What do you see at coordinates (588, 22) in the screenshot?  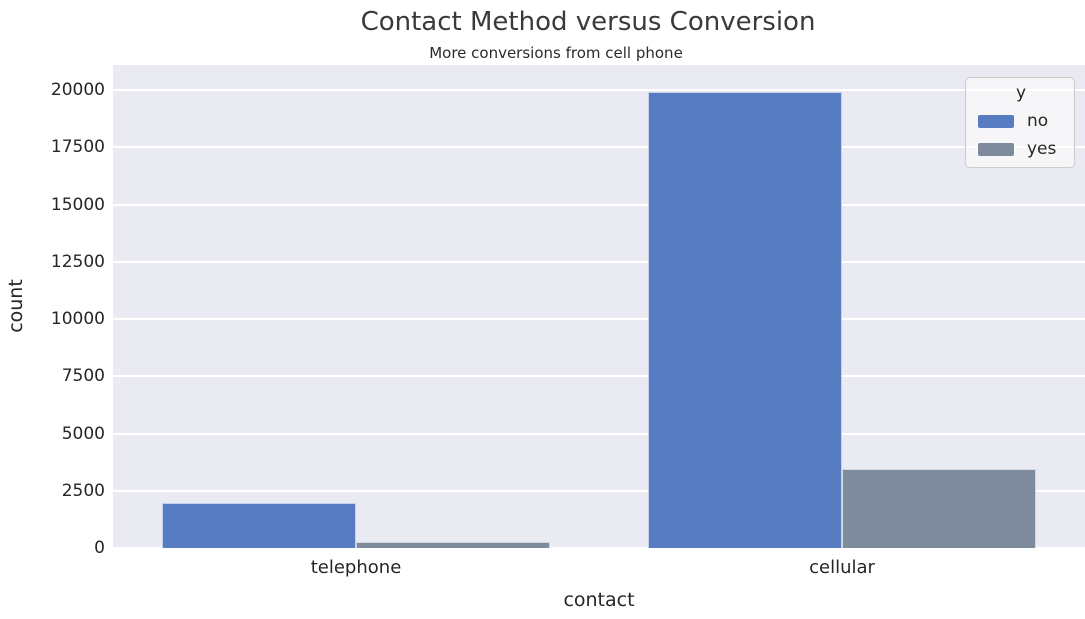 I see `chart-title: Contact Method versus Conversion` at bounding box center [588, 22].